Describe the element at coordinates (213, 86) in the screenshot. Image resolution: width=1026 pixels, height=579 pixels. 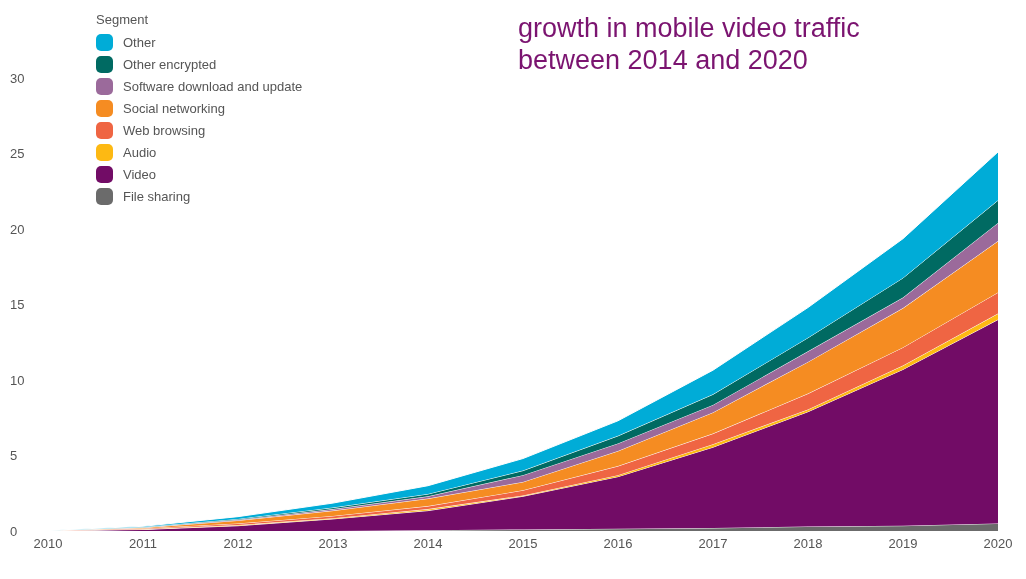
I see `legend-label: Software download and update` at that location.